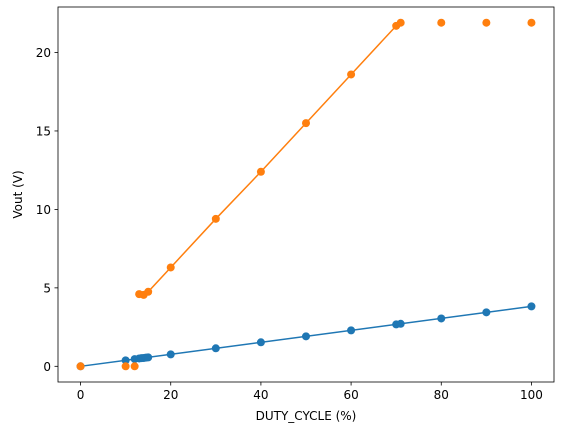 This screenshot has height=433, width=563. I want to click on x-tick-label: 80, so click(441, 395).